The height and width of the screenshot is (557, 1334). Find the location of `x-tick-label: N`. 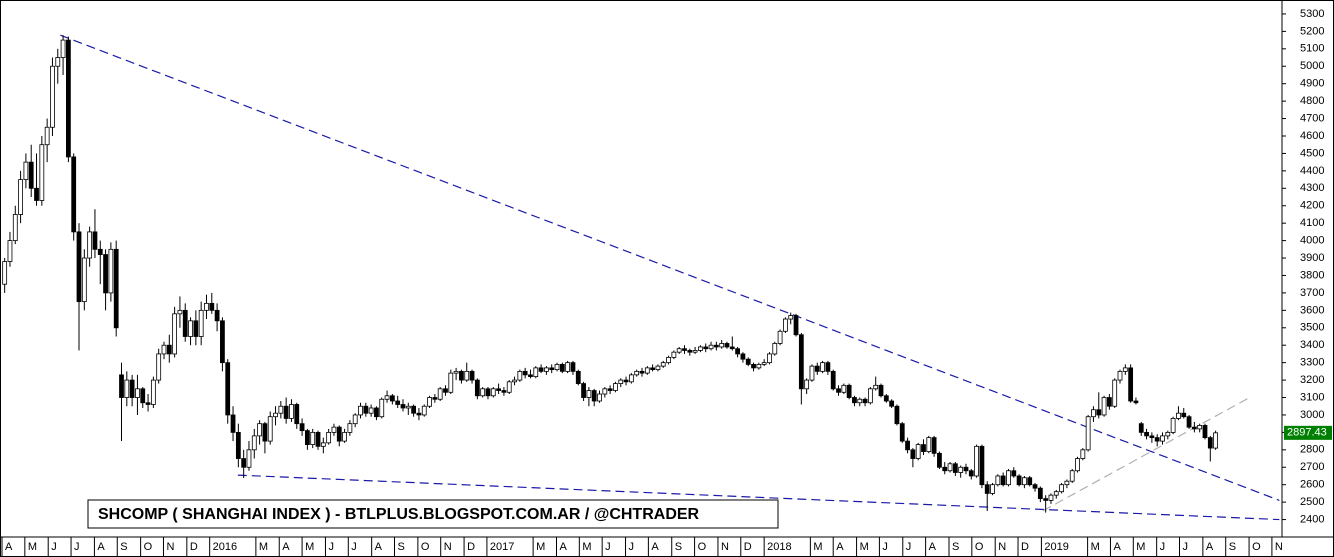

x-tick-label: N is located at coordinates (448, 547).